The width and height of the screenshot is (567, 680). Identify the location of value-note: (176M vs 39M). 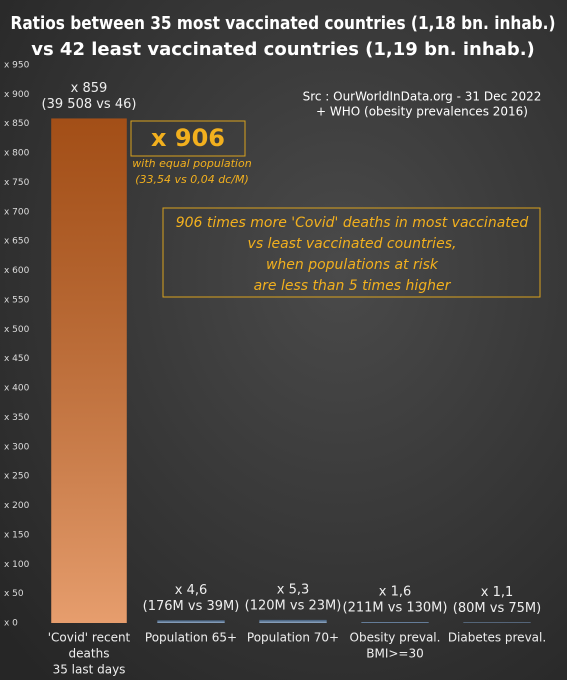
(191, 606).